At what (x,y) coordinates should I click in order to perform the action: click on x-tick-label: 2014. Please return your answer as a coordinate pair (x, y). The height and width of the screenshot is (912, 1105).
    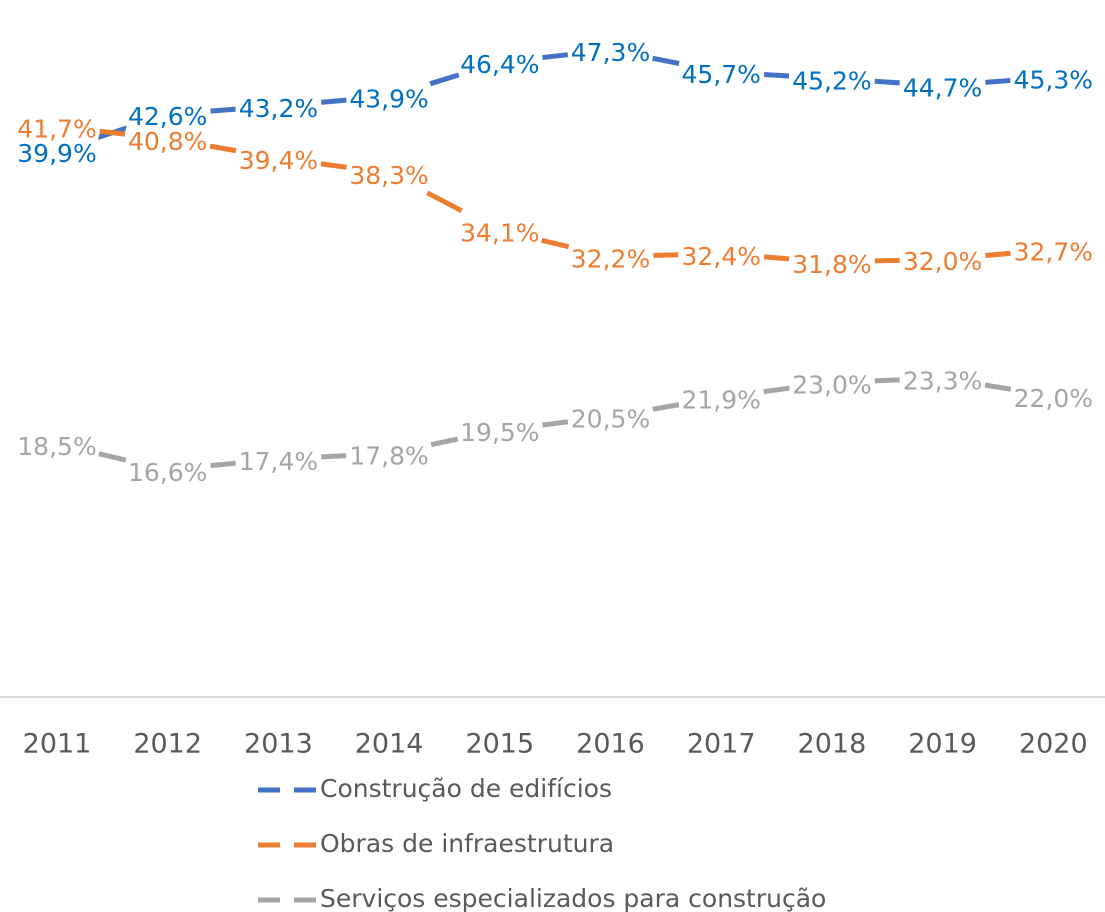
    Looking at the image, I should click on (389, 744).